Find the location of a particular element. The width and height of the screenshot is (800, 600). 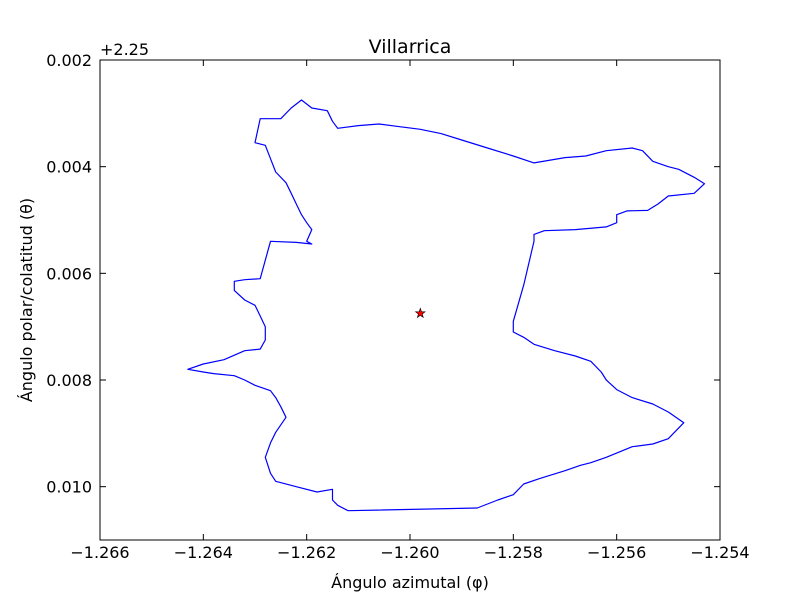

y-tick-label-1: 0.004 is located at coordinates (69, 167).